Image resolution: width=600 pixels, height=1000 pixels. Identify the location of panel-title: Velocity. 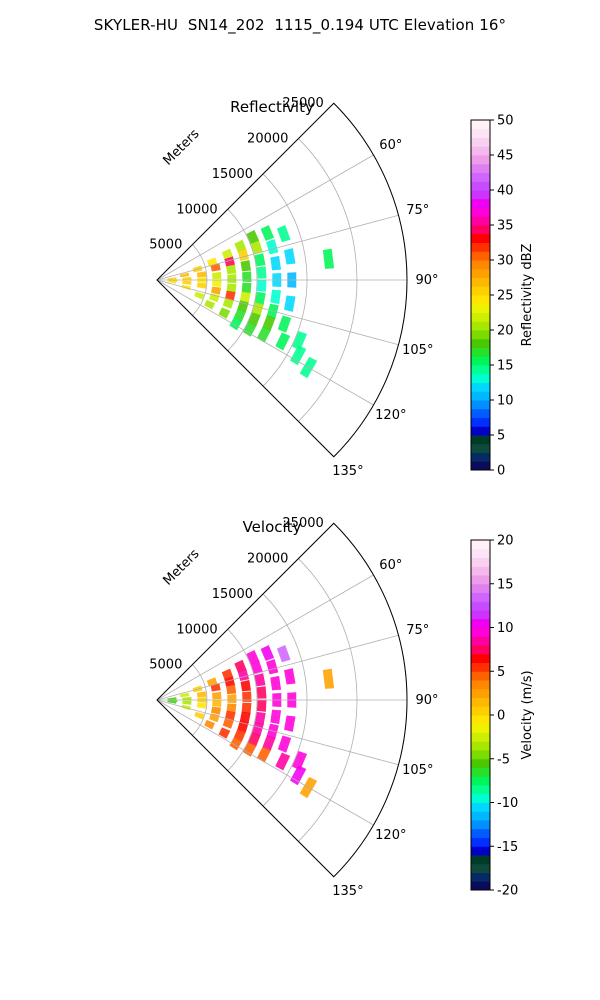
(272, 527).